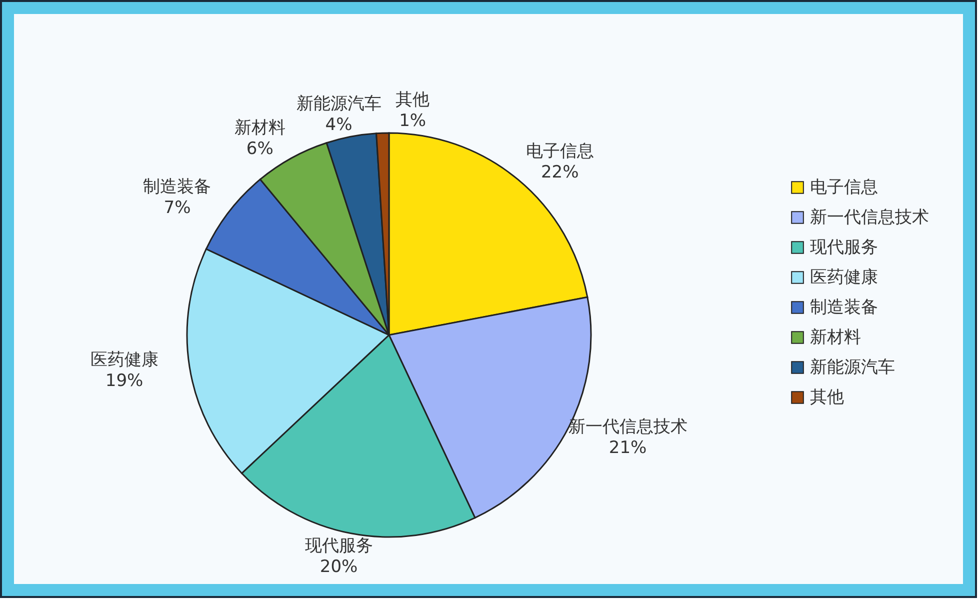 This screenshot has width=979, height=614. I want to click on slice-label: 电子信息, so click(560, 152).